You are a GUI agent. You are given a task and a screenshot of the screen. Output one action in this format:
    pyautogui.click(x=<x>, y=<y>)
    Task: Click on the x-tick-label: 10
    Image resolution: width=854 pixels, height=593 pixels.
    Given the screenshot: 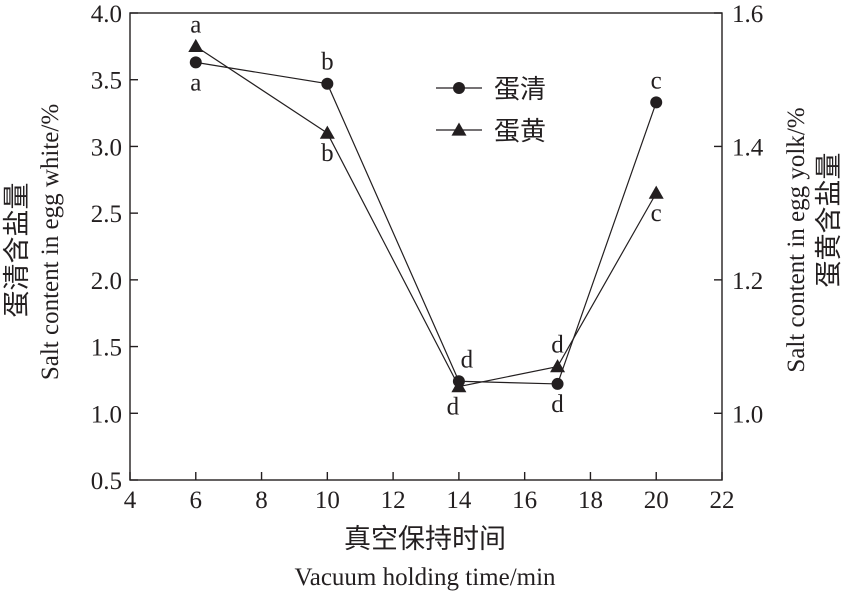 What is the action you would take?
    pyautogui.click(x=327, y=500)
    